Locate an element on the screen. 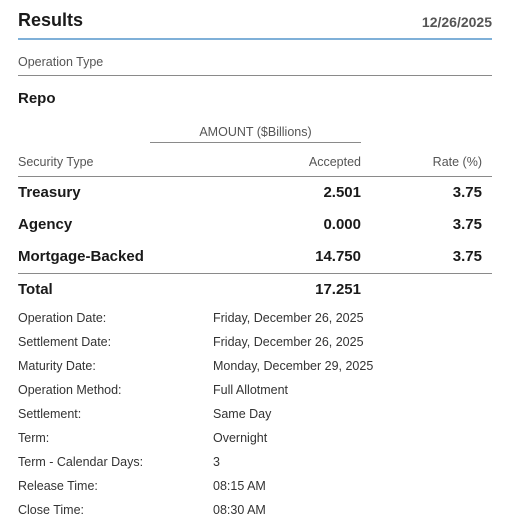 The width and height of the screenshot is (526, 522). security-type-cell: Treasury is located at coordinates (49, 192).